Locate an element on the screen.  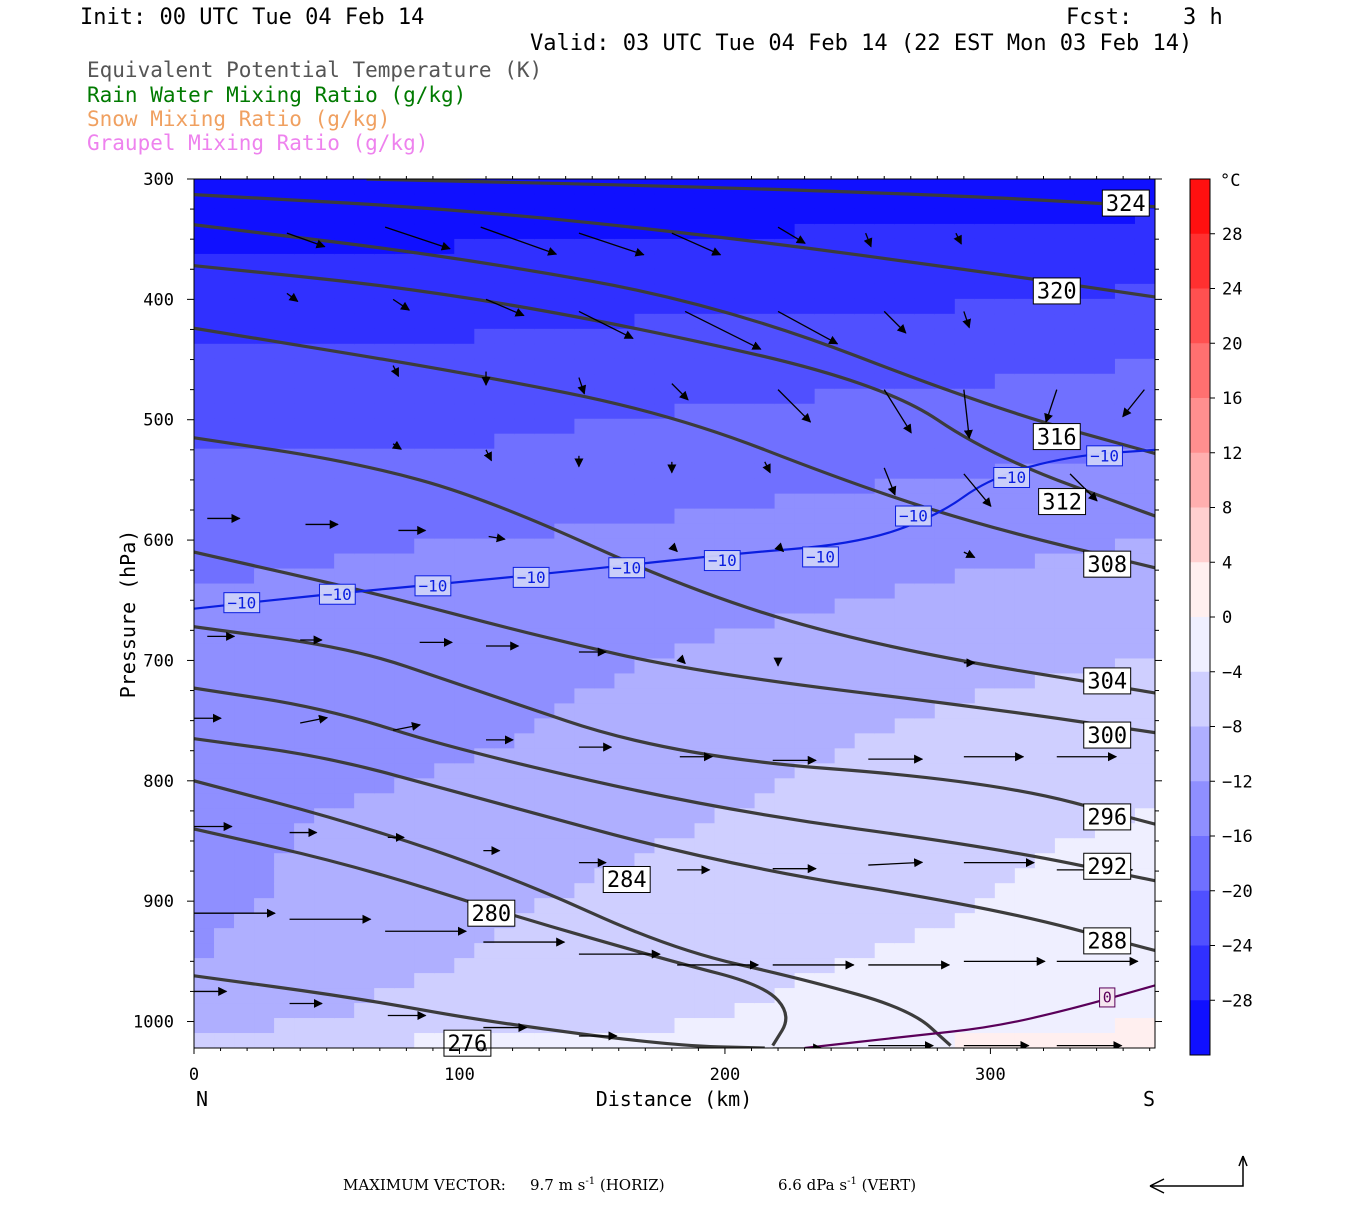
theta-e-label-text: 320 is located at coordinates (1057, 292).